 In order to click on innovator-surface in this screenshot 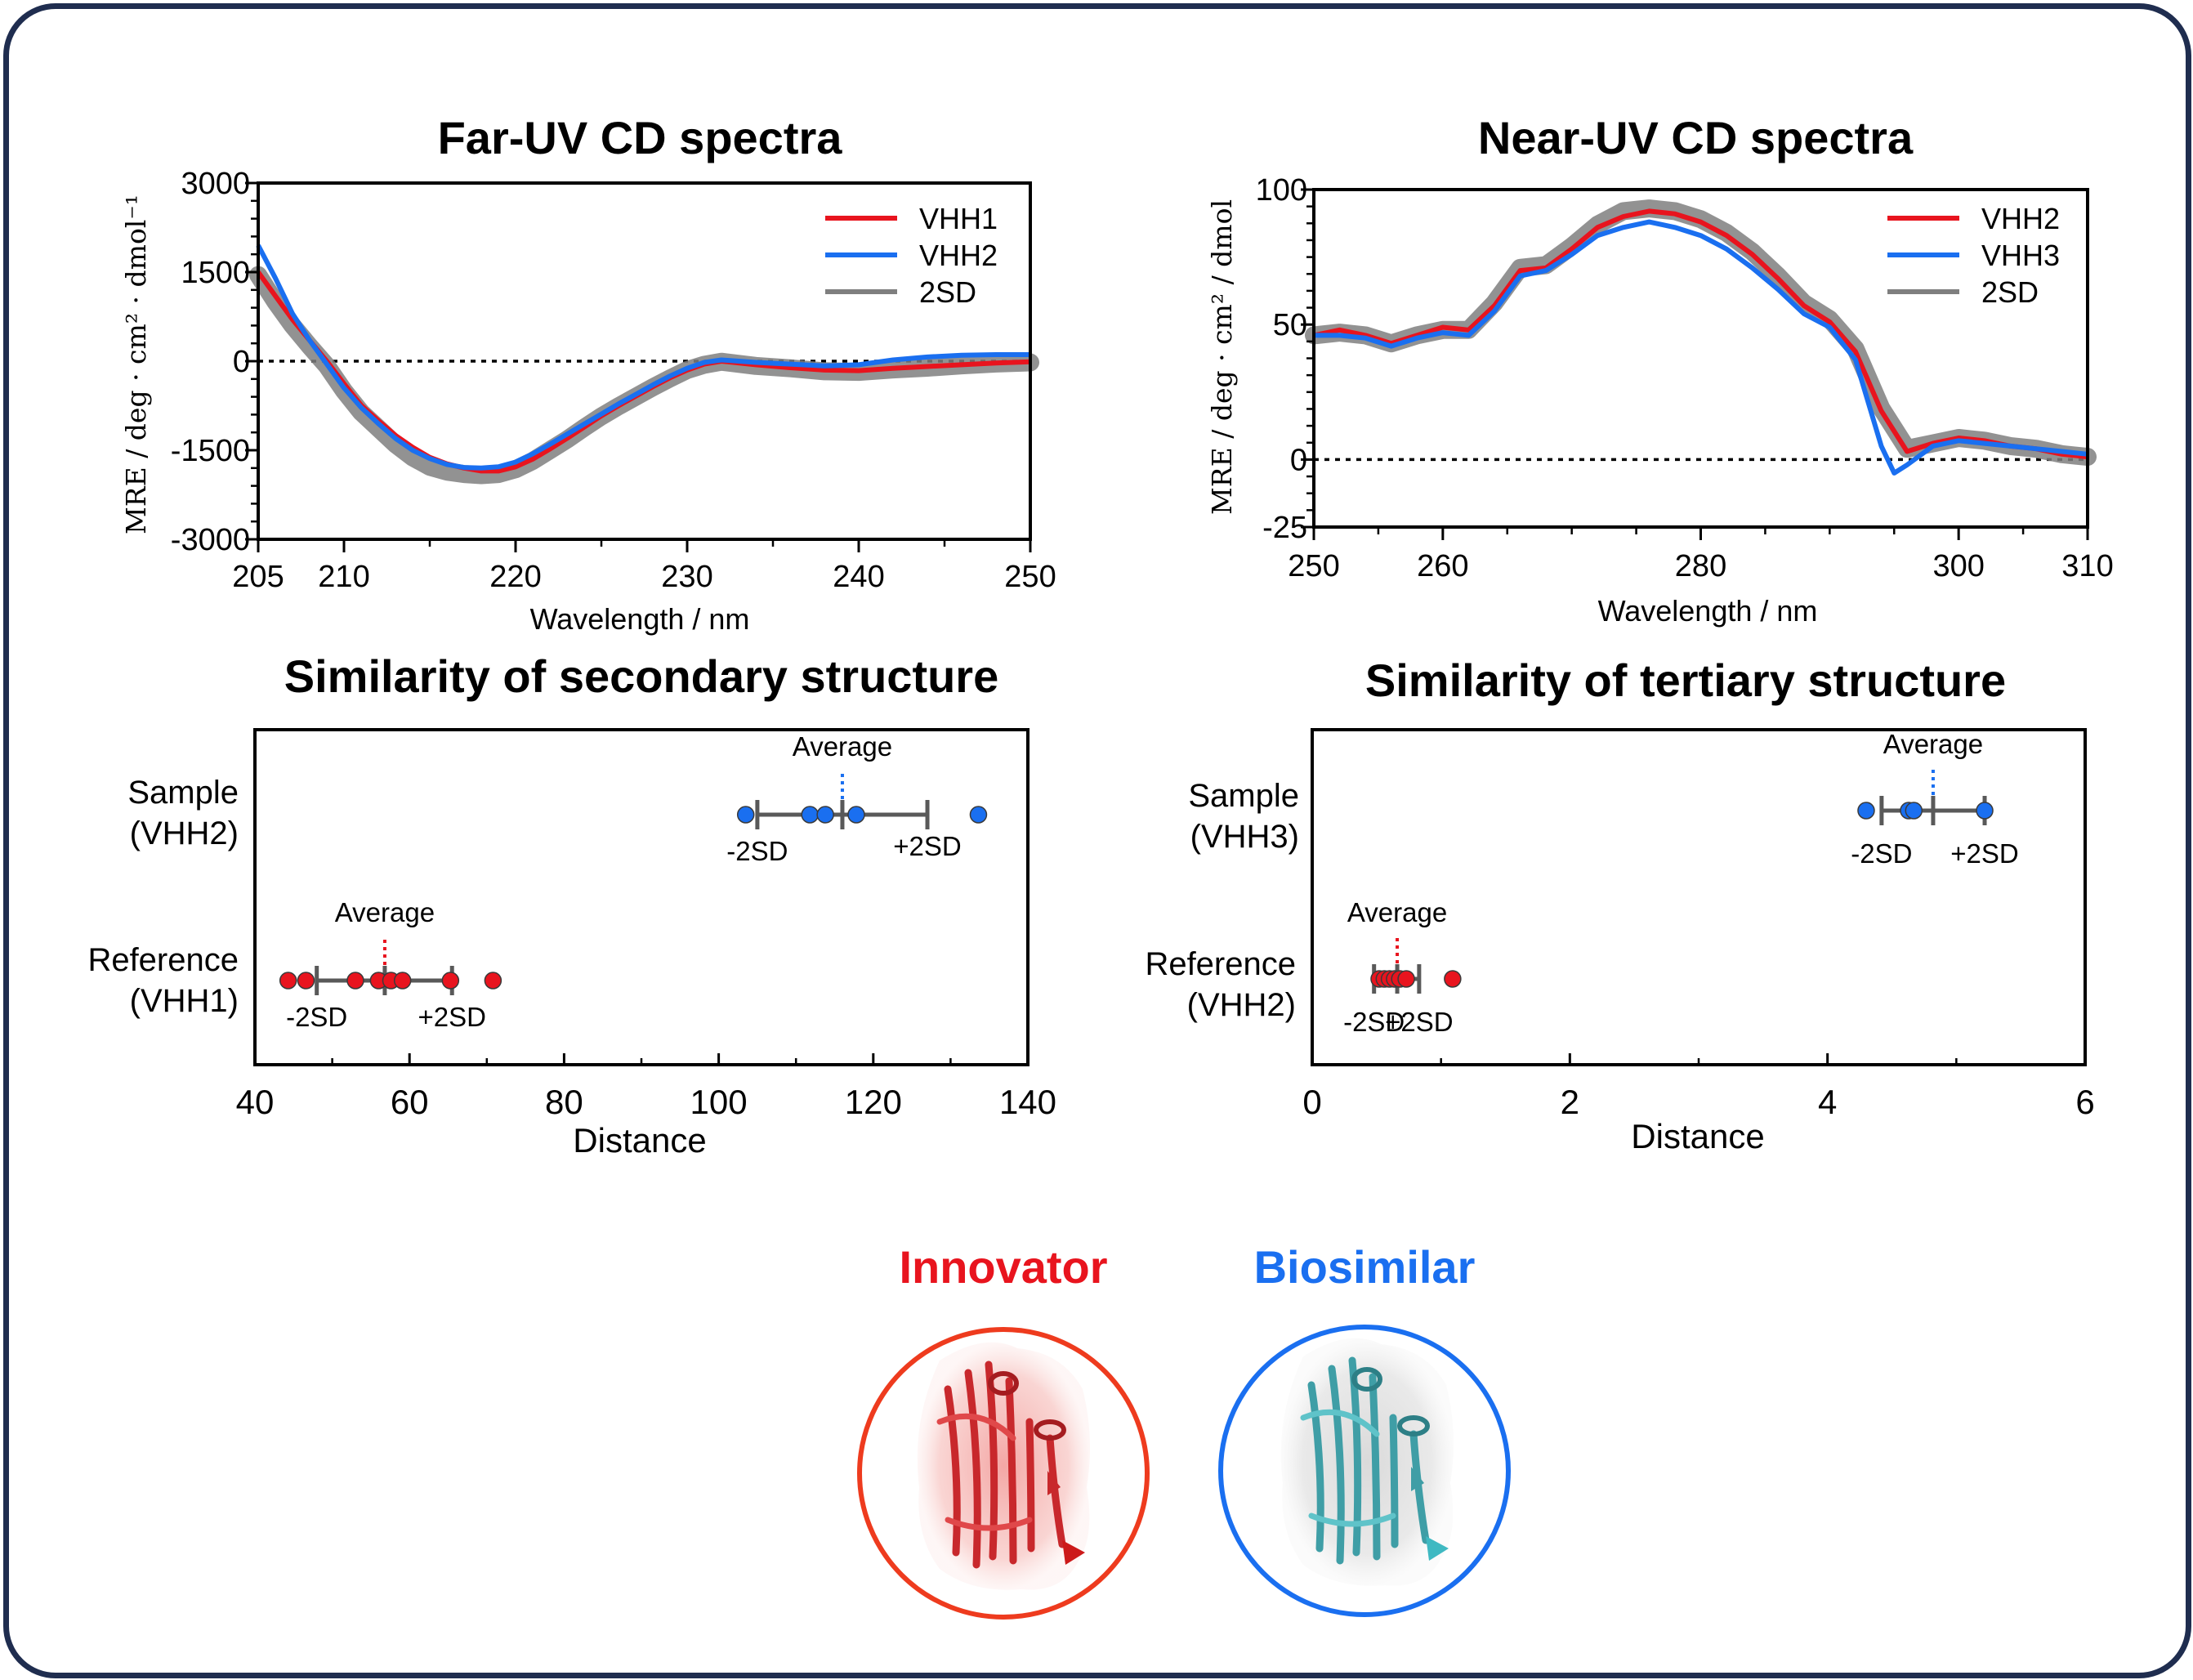, I will do `click(1003, 1466)`.